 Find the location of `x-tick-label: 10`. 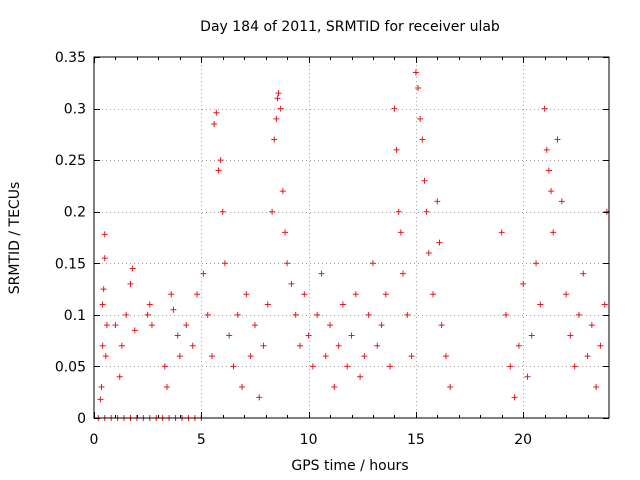

x-tick-label: 10 is located at coordinates (309, 440).